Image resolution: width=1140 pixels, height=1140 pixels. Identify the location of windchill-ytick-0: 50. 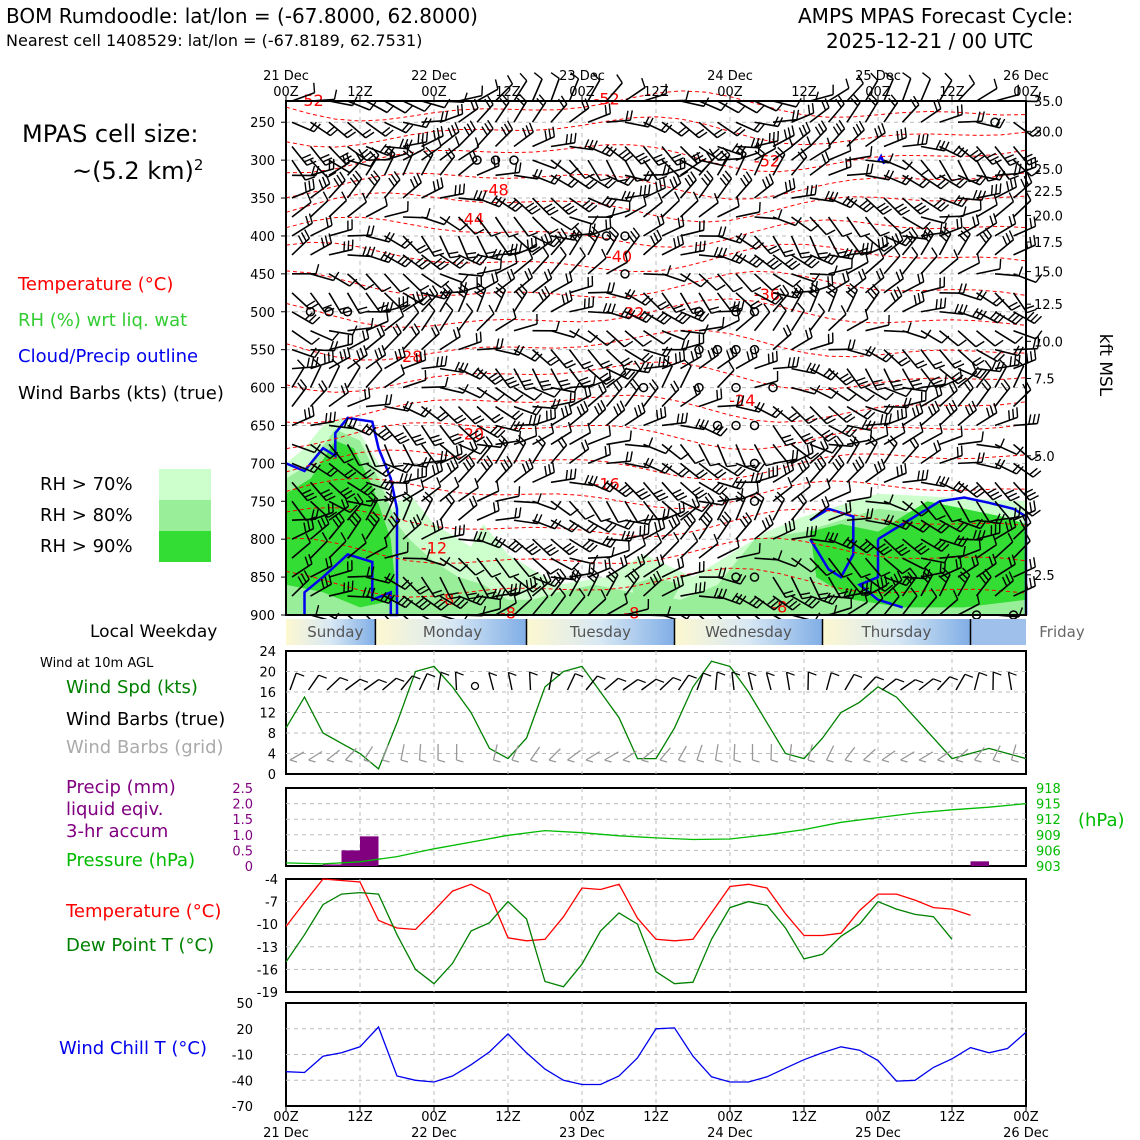
(244, 1004).